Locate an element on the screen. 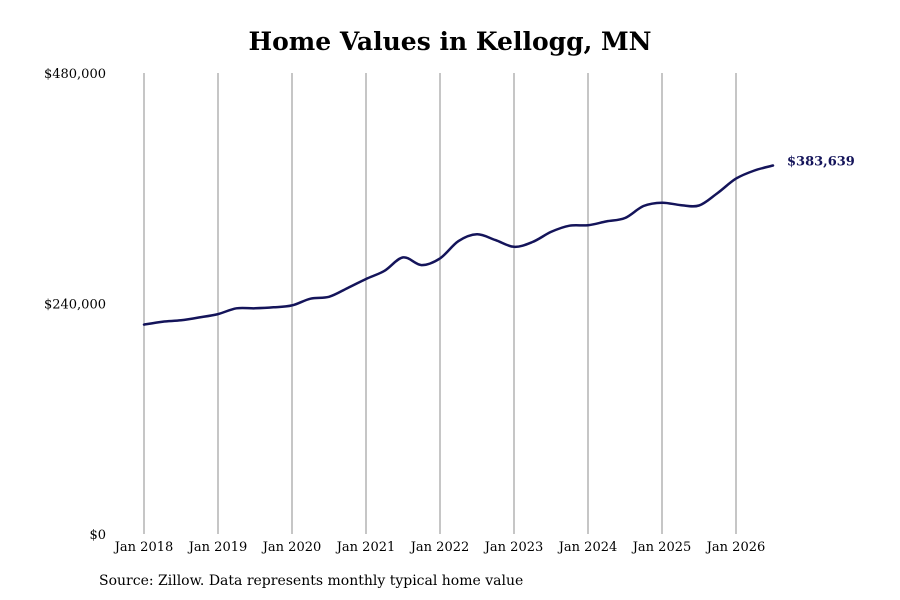 This screenshot has width=900, height=600. x-tick-label: Jan 2020 is located at coordinates (291, 547).